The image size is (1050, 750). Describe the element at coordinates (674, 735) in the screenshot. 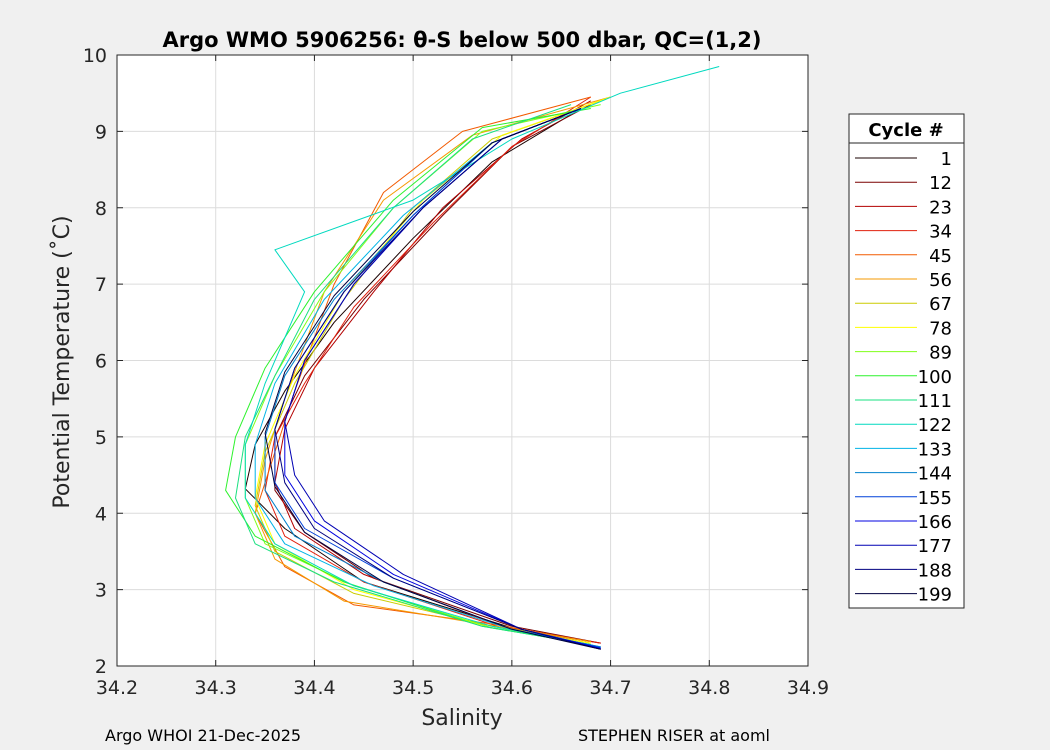

I see `footer-right: STEPHEN RISER at aoml` at that location.